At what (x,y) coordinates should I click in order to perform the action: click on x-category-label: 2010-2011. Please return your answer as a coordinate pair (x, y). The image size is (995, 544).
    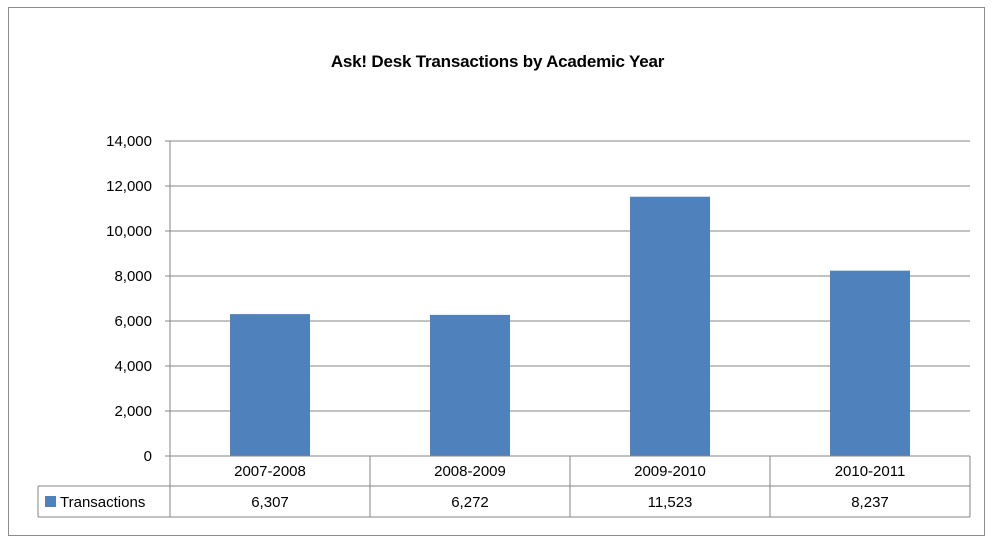
    Looking at the image, I should click on (870, 471).